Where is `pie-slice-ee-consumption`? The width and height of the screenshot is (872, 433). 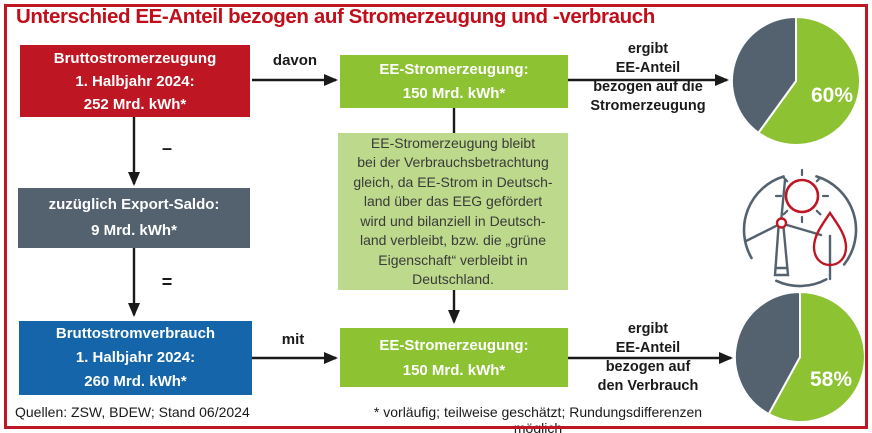
pie-slice-ee-consumption is located at coordinates (816, 357).